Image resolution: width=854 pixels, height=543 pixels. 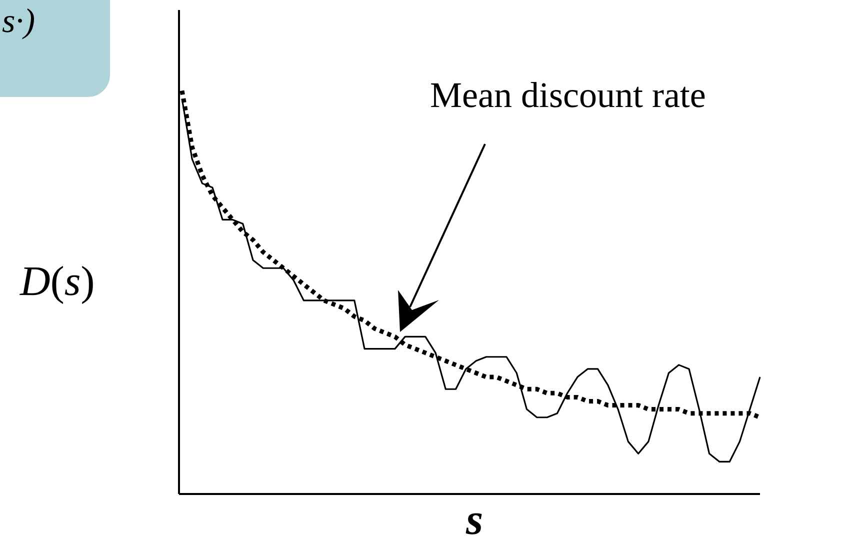 I want to click on x-axis-title: s, so click(x=475, y=518).